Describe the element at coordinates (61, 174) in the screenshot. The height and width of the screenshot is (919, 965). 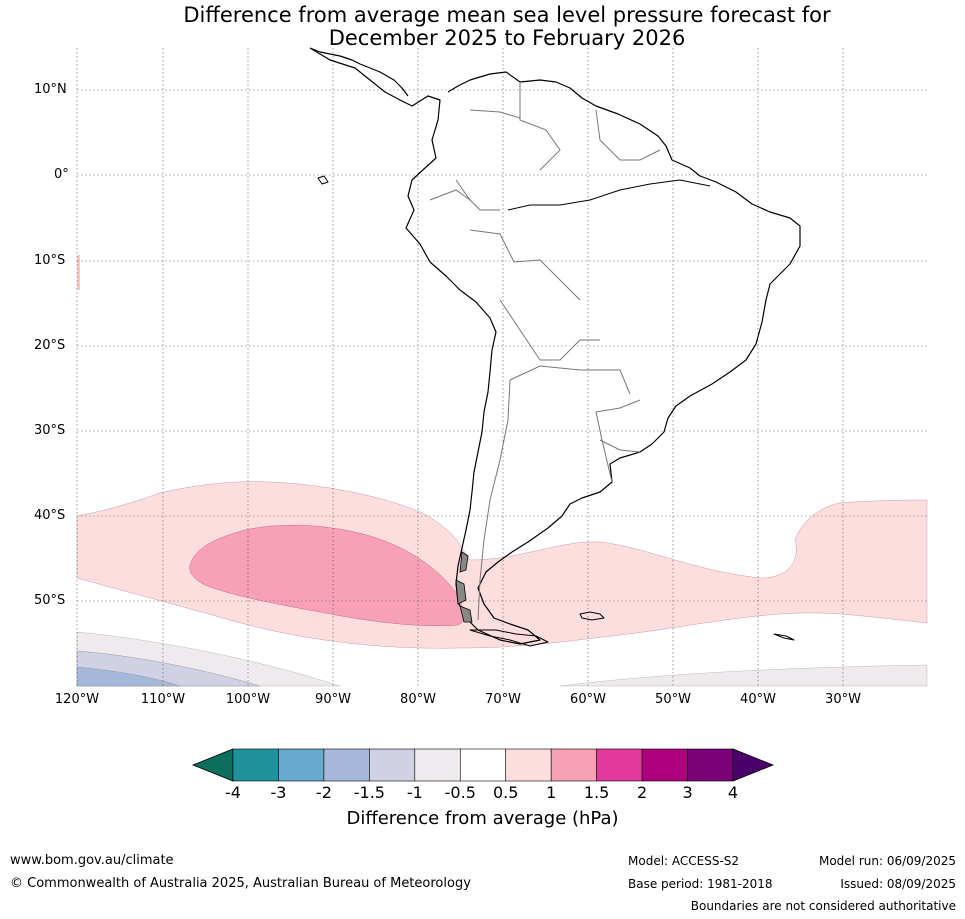
I see `lat-label-0: 0°` at that location.